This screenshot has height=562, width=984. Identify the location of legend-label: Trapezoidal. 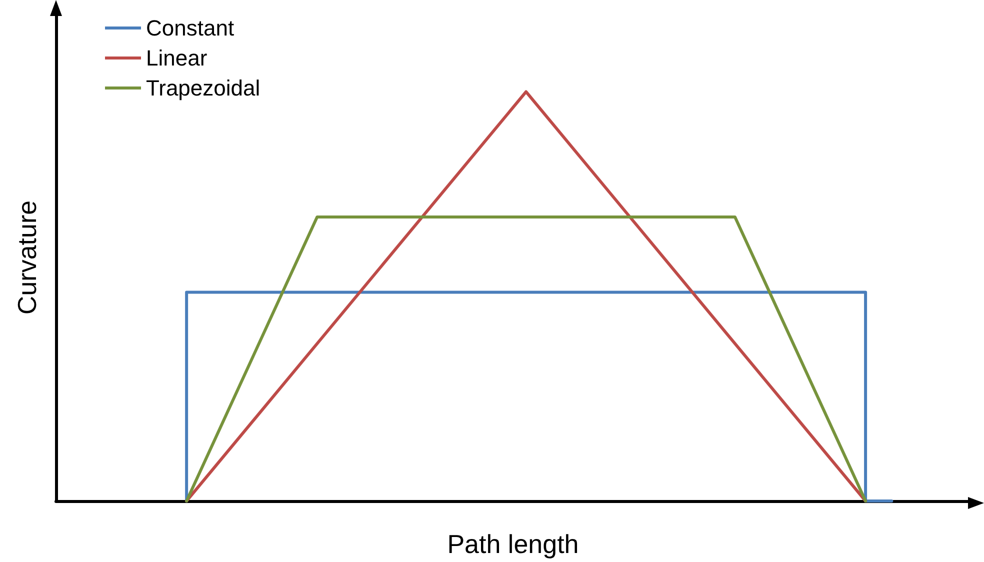
(203, 88).